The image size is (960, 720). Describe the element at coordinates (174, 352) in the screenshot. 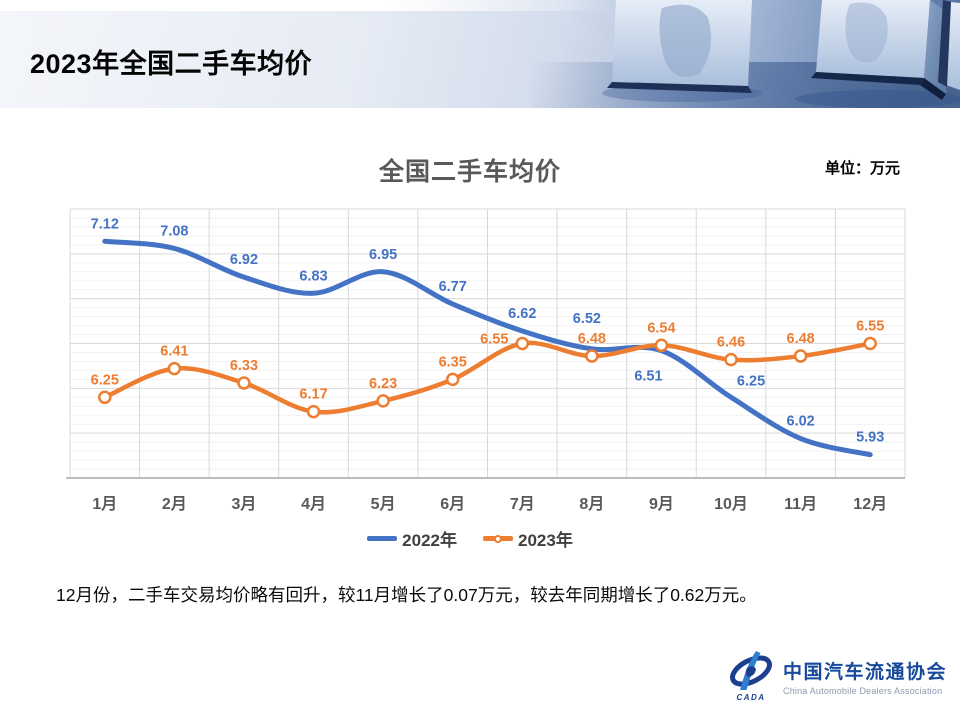

I see `svg-text: 6.41` at that location.